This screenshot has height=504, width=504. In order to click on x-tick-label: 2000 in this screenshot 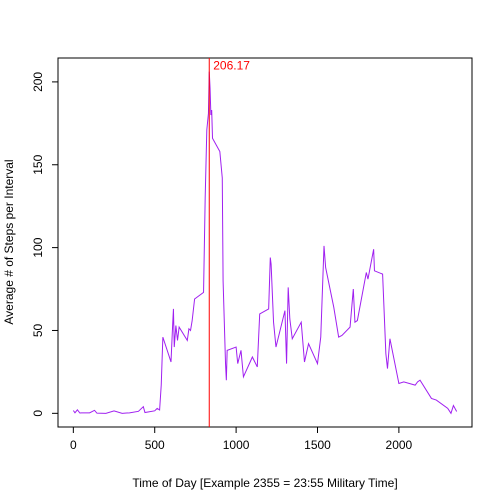, I will do `click(399, 445)`.